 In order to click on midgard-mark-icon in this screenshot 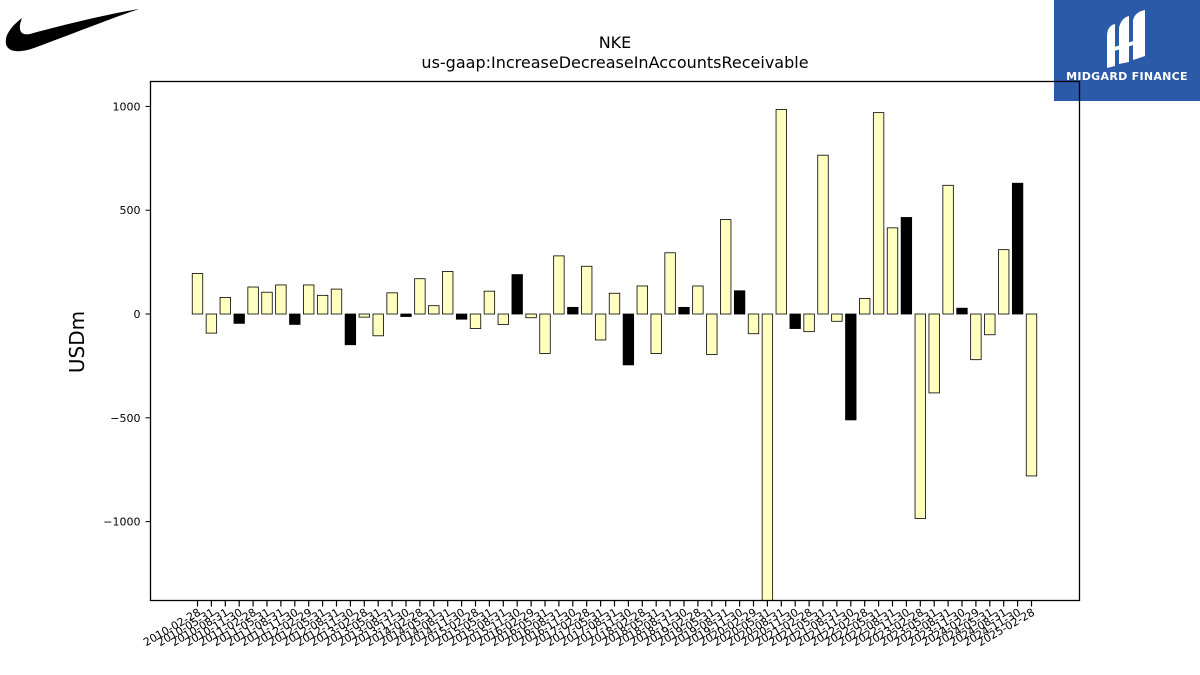, I will do `click(1126, 39)`.